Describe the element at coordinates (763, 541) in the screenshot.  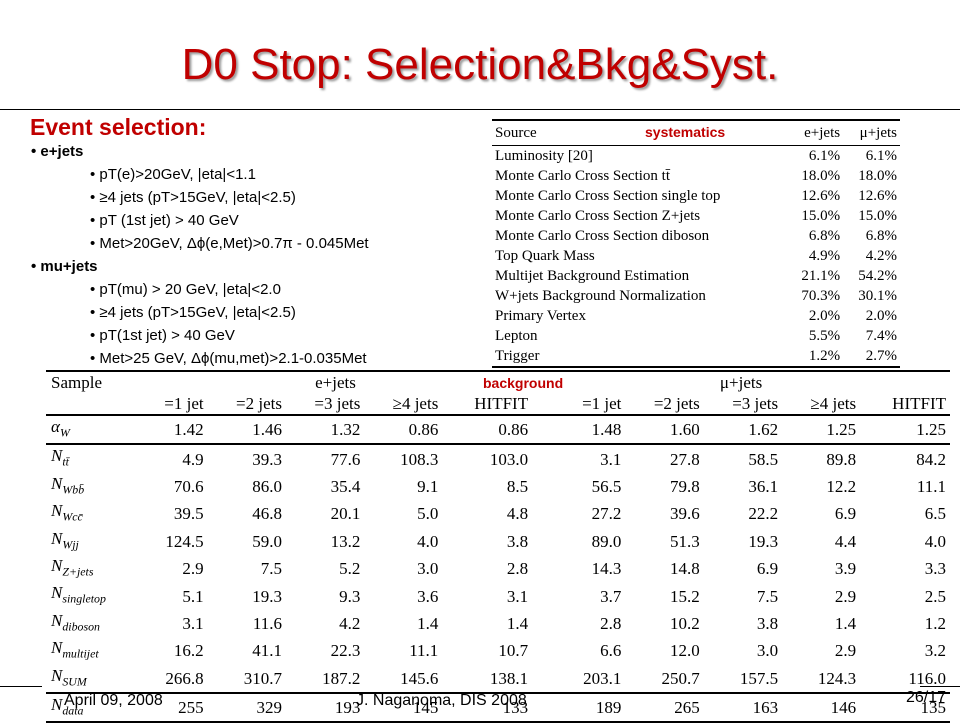
I see `row-value: 19.3` at that location.